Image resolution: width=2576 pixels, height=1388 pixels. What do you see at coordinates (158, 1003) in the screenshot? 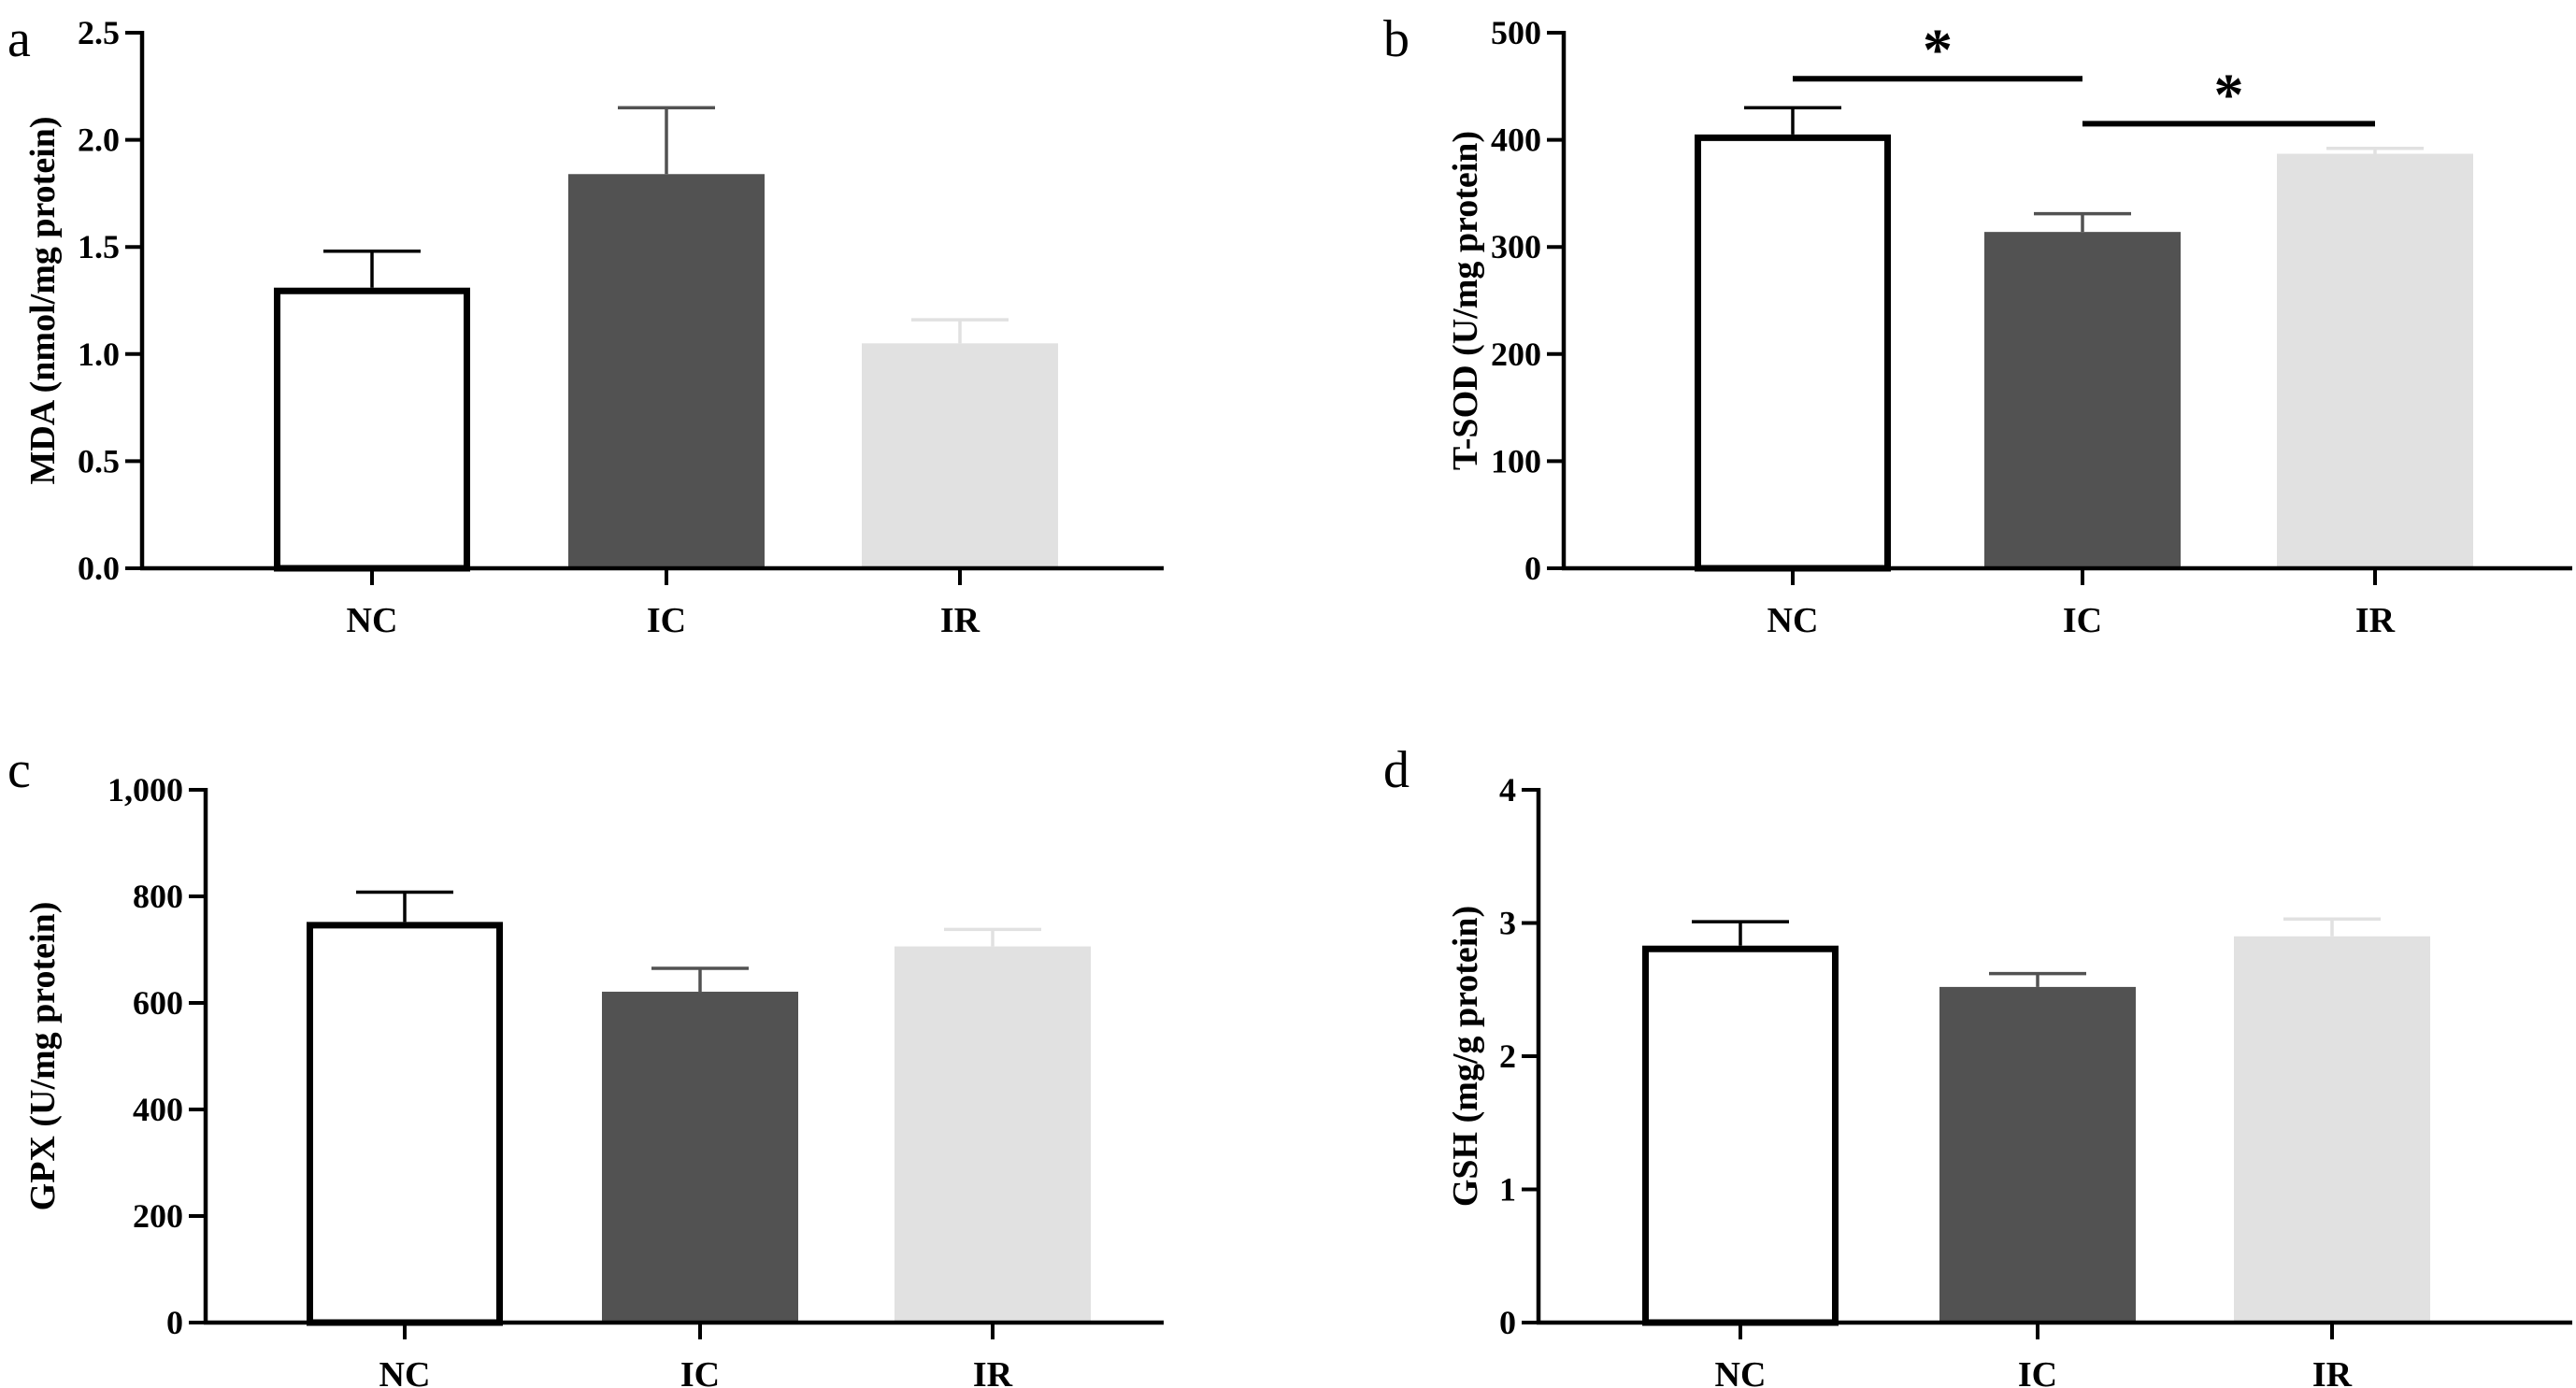
I see `y-tick-label: 600` at bounding box center [158, 1003].